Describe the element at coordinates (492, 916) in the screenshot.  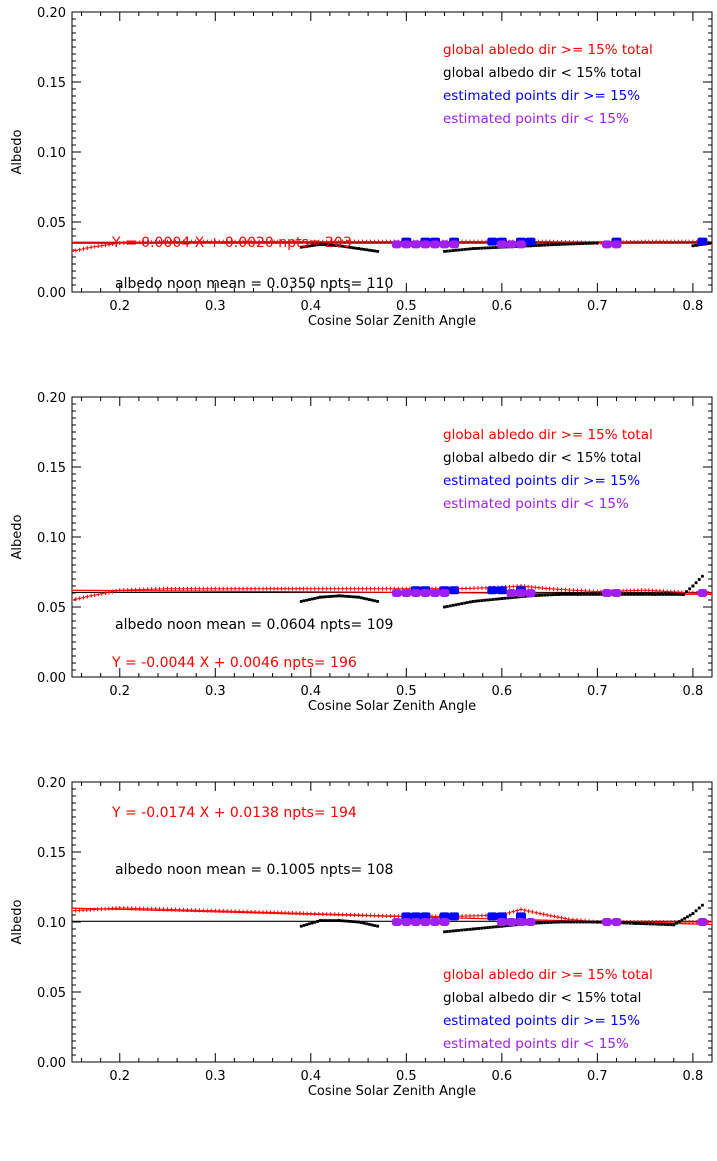
I see `blue-point` at that location.